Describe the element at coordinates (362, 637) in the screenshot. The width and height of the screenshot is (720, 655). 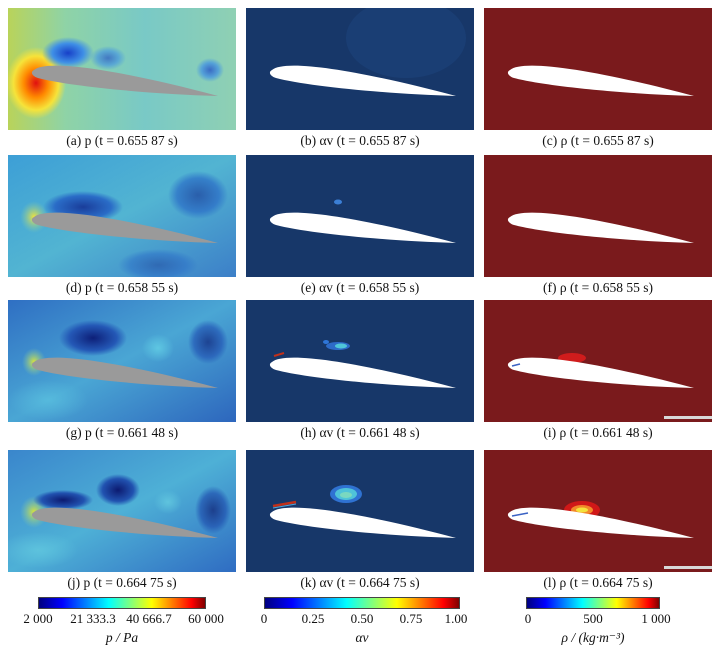
I see `vapor-fraction-colorbar-title: αv` at that location.